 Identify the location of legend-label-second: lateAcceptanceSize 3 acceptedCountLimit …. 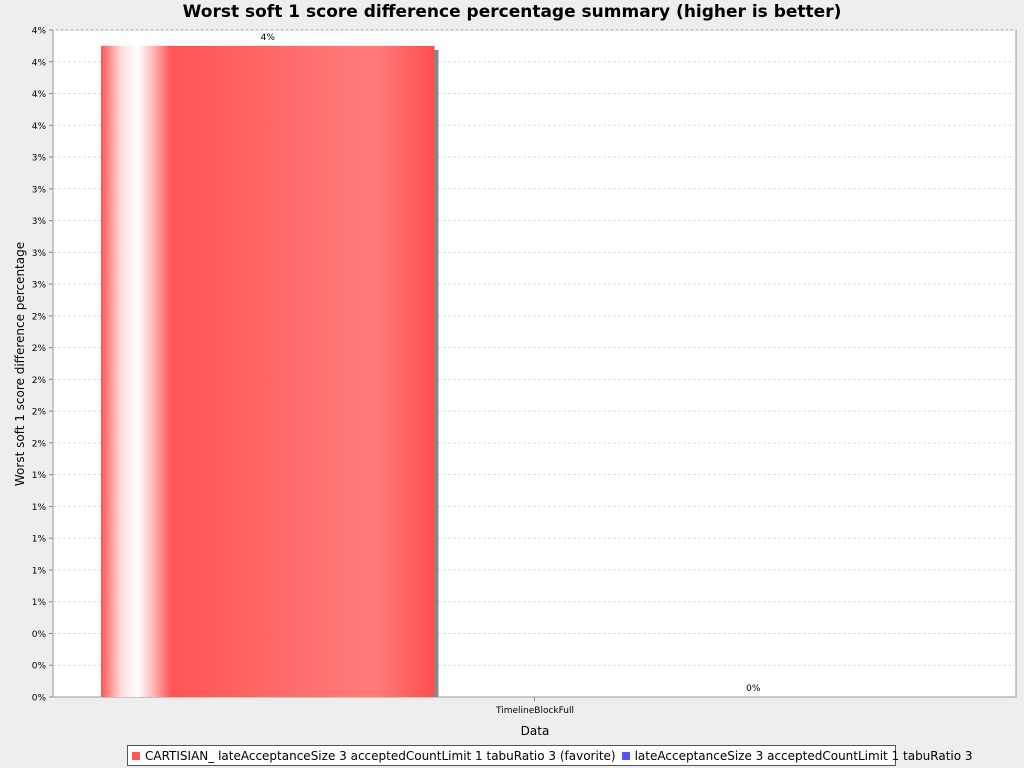
(803, 755).